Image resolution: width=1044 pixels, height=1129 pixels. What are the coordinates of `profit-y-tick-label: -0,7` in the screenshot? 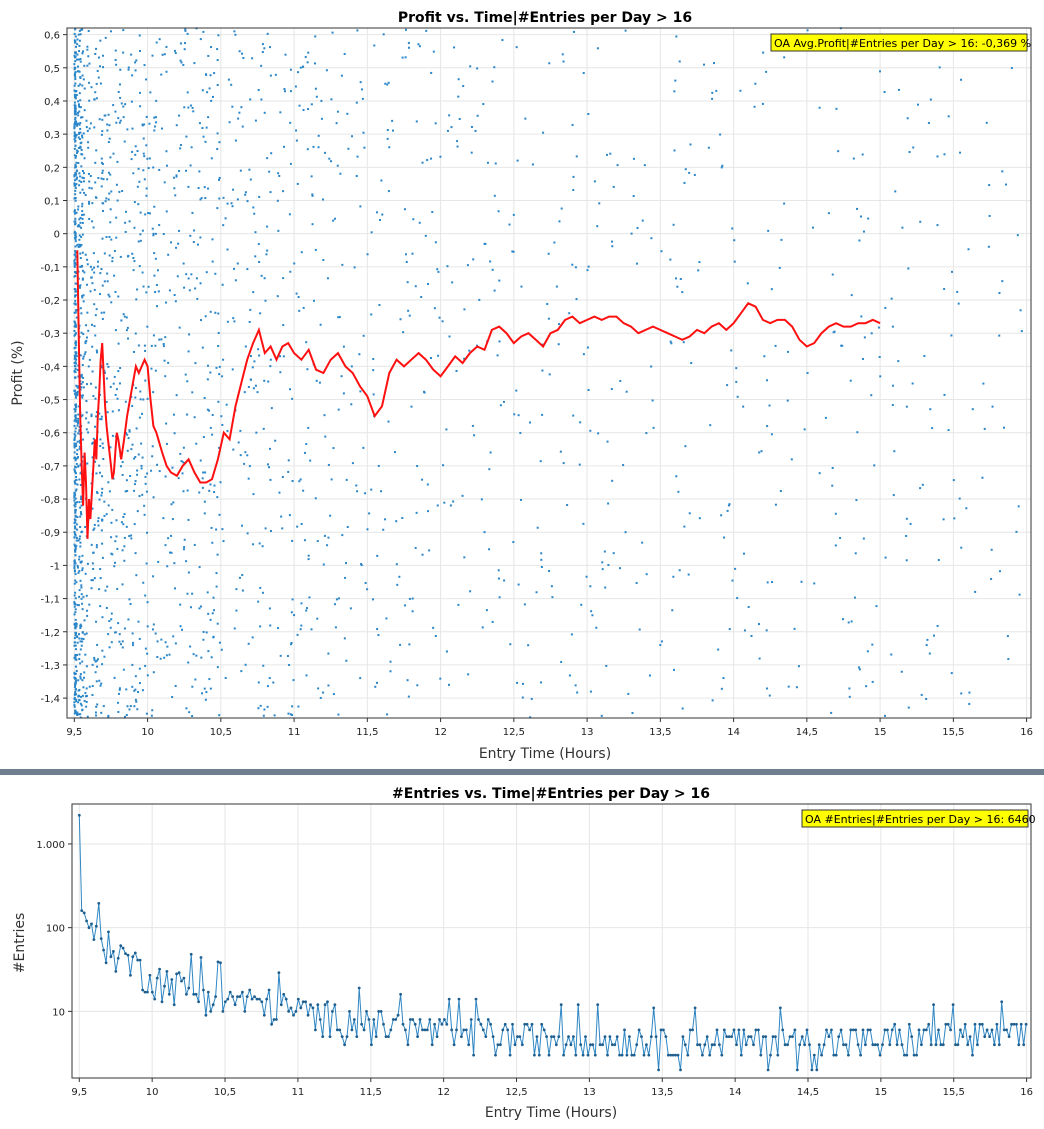 It's located at (50, 467).